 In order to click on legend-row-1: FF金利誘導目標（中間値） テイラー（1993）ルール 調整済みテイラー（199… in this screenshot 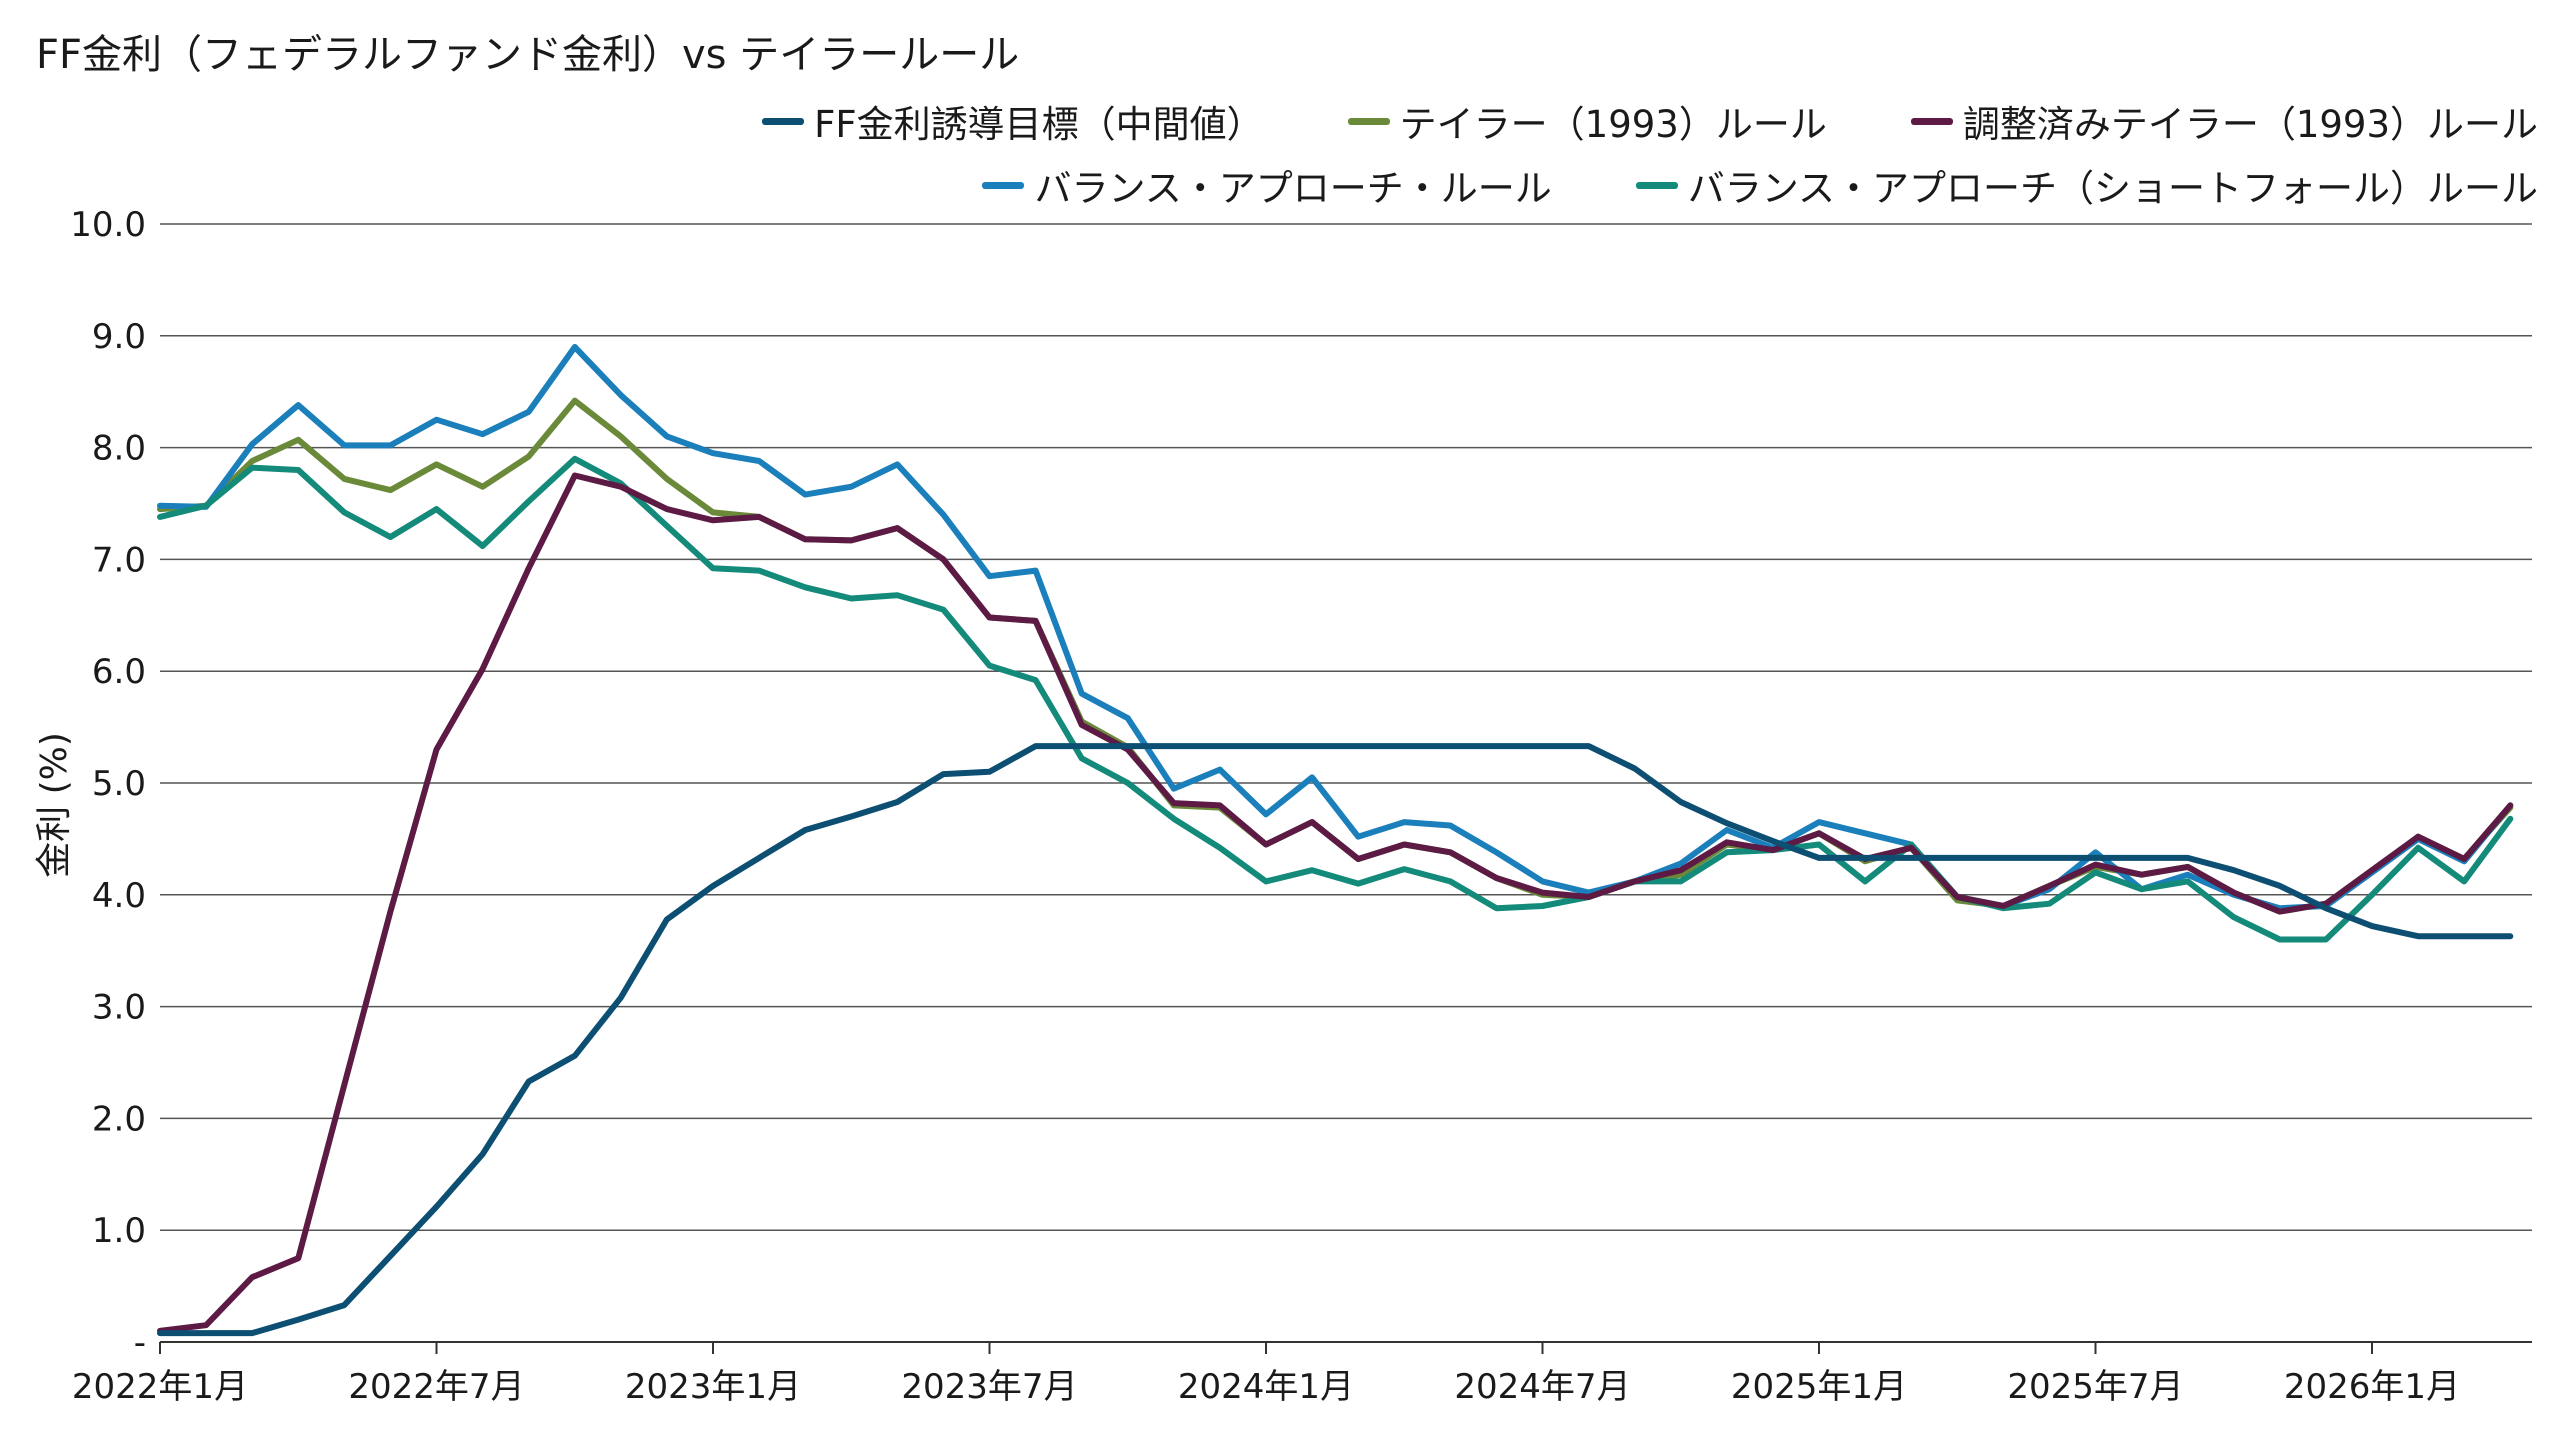, I will do `click(1608, 121)`.